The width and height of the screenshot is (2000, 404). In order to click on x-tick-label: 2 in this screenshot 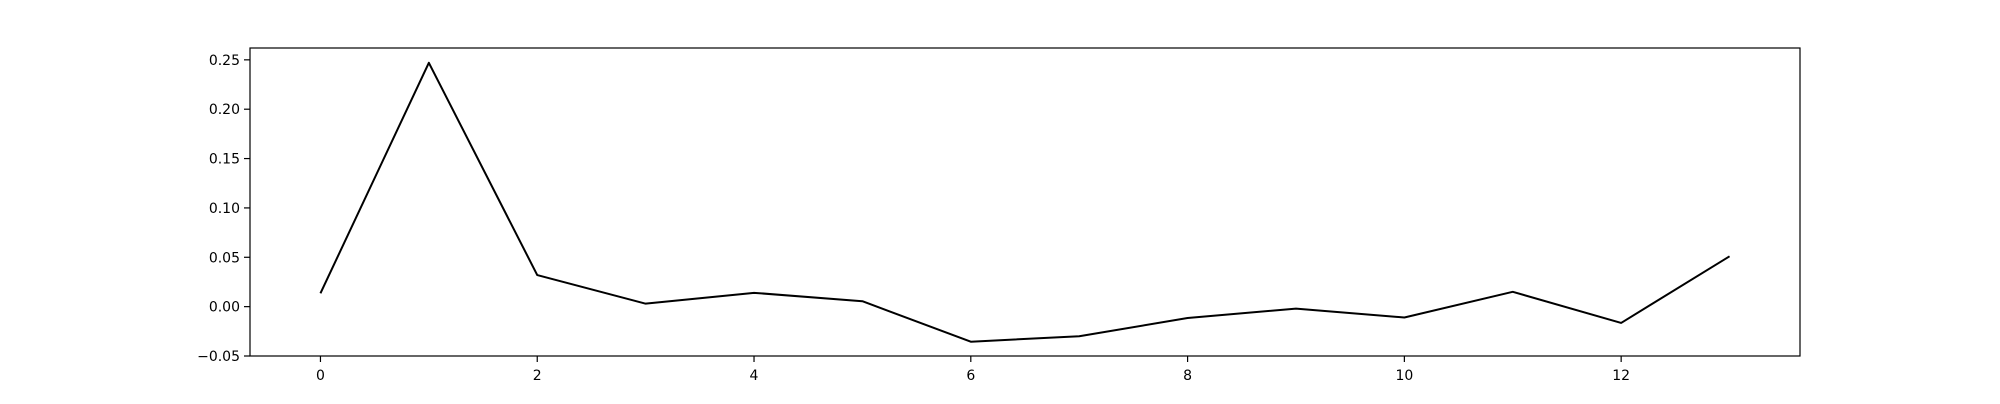, I will do `click(537, 376)`.